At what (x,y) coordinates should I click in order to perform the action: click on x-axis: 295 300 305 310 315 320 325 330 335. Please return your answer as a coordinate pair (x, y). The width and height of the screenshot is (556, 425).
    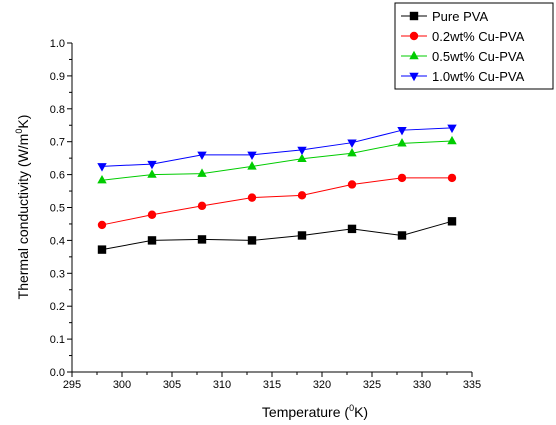
    Looking at the image, I should click on (272, 381).